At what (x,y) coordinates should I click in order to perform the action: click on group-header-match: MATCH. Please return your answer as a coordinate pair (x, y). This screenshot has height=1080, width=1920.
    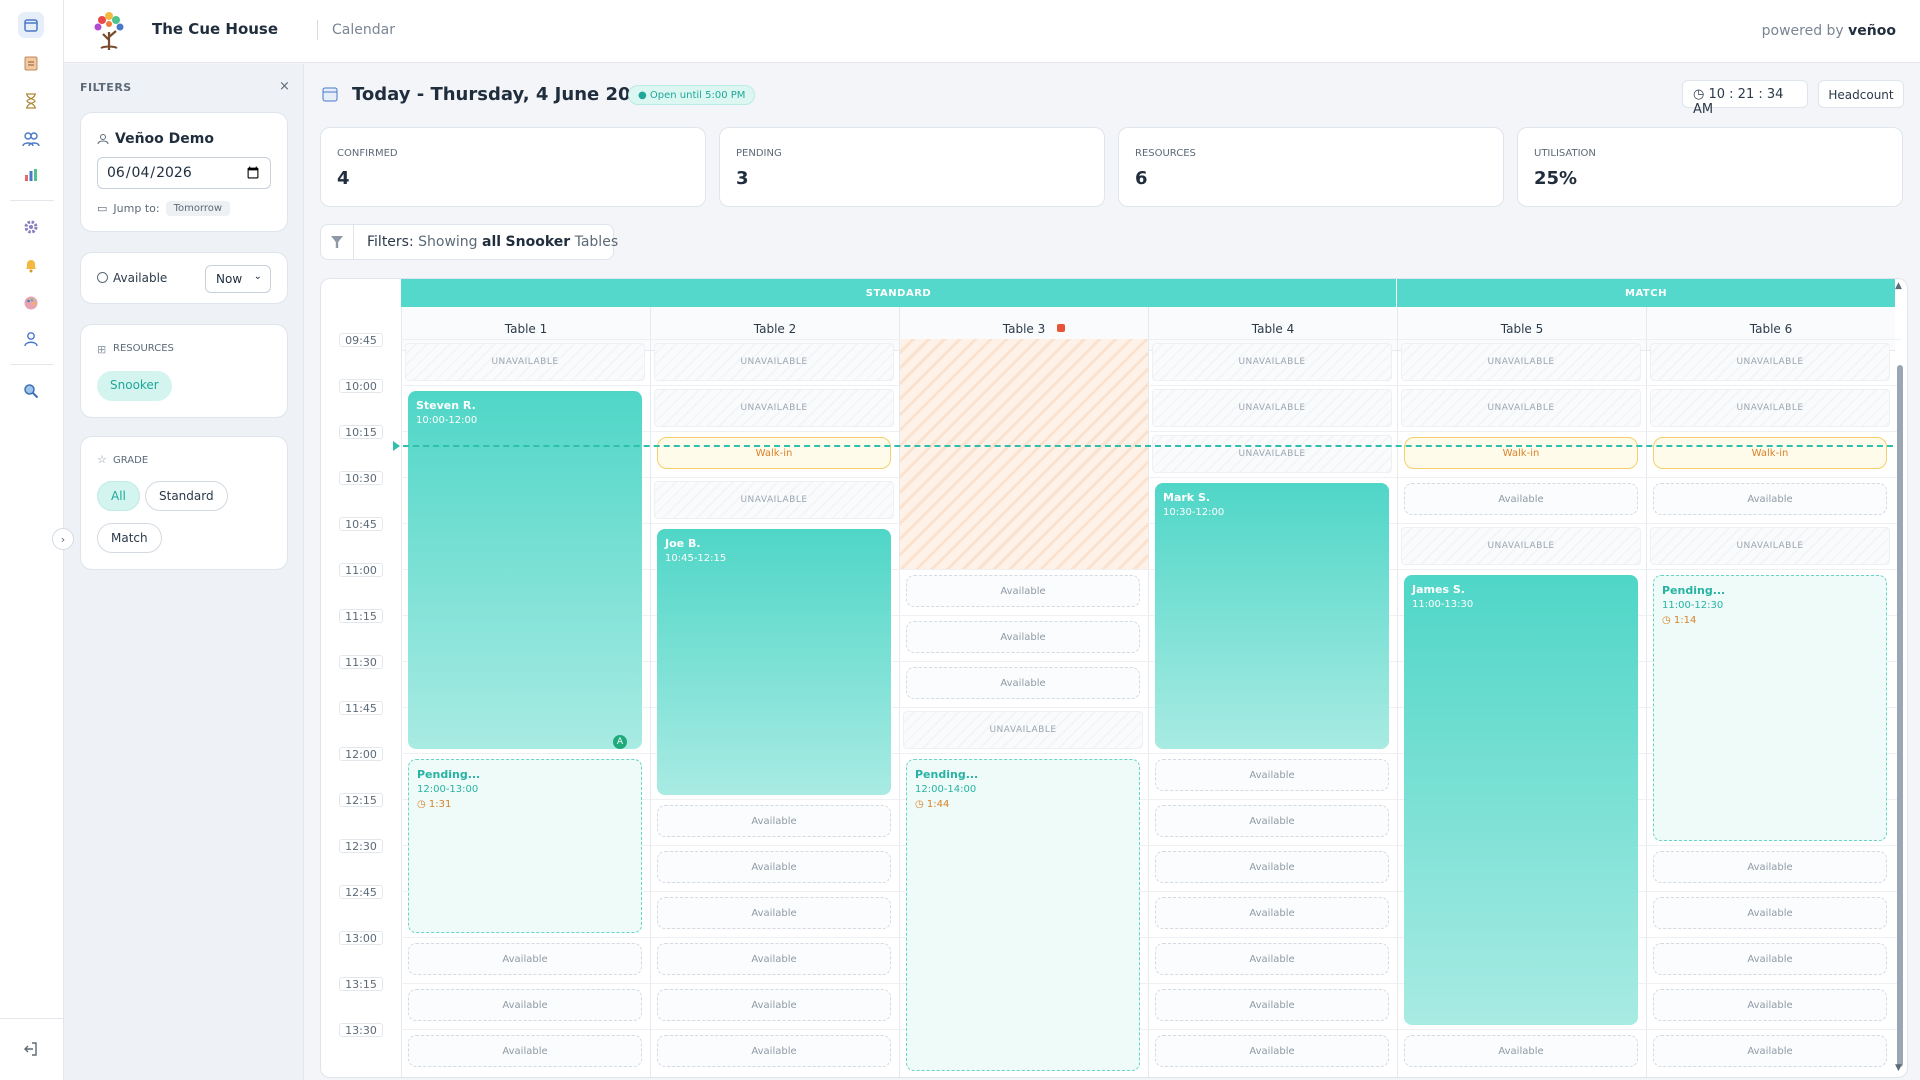
    Looking at the image, I should click on (1646, 293).